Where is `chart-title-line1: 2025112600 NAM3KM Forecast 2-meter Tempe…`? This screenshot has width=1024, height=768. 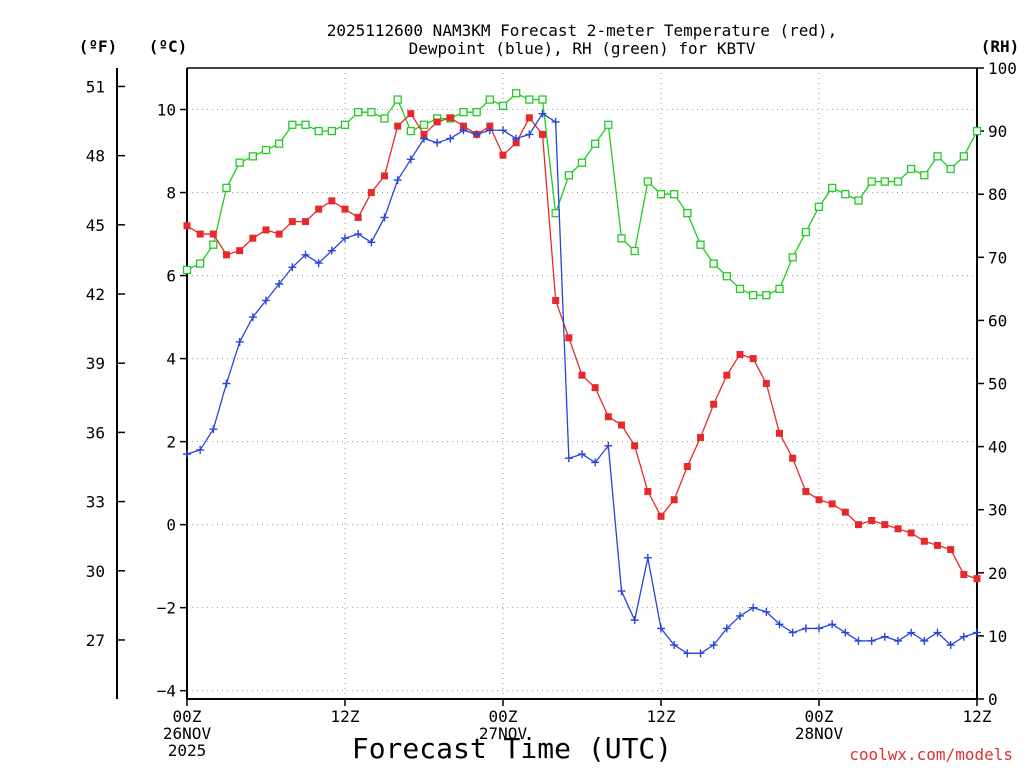
chart-title-line1: 2025112600 NAM3KM Forecast 2-meter Tempe… is located at coordinates (582, 30).